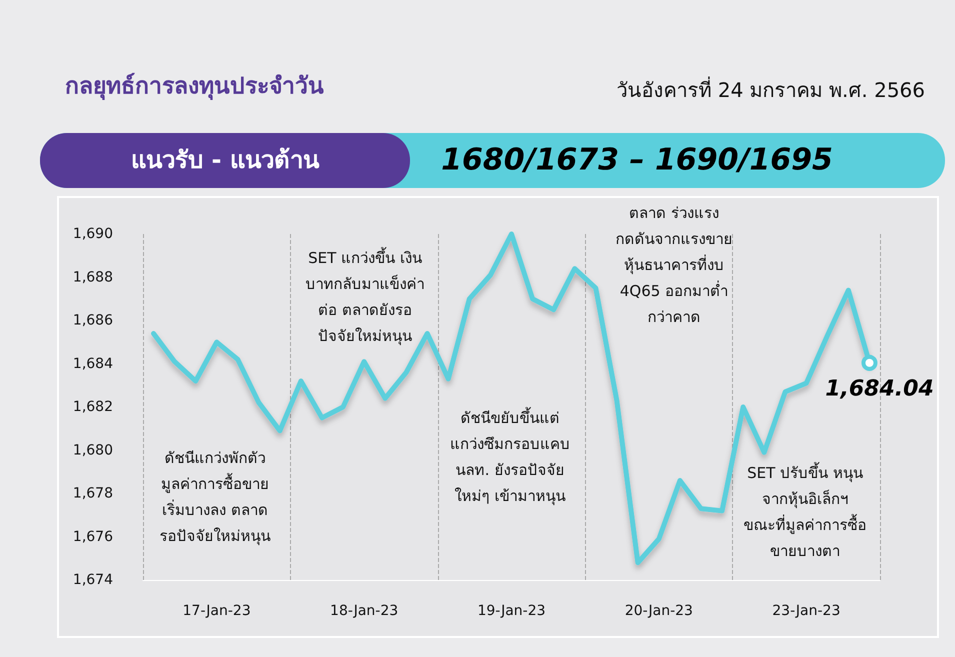  I want to click on y-tick-label: 1,678, so click(92, 494).